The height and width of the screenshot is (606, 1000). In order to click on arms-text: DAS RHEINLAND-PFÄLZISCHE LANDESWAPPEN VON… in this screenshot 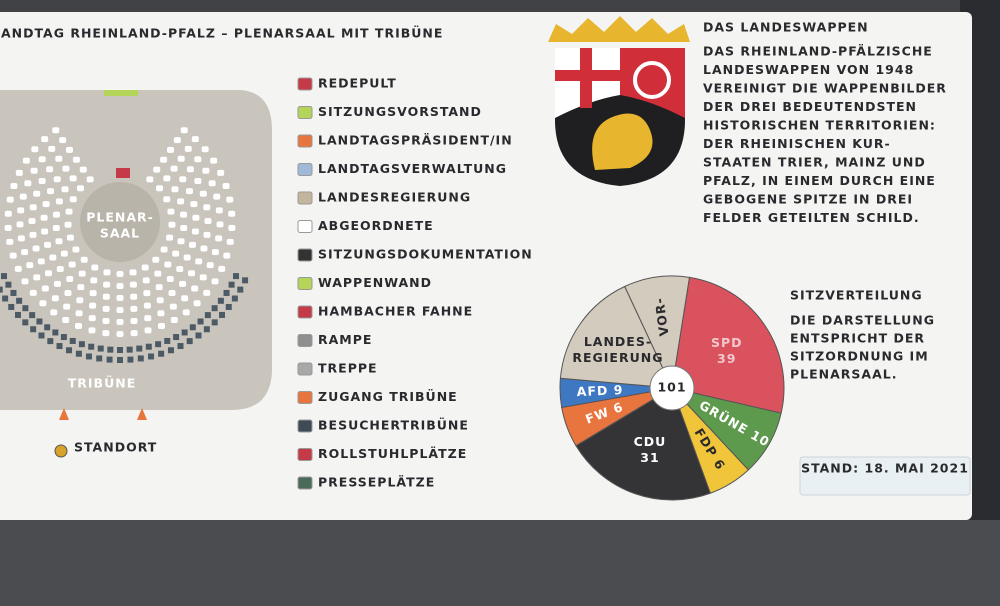, I will do `click(824, 135)`.